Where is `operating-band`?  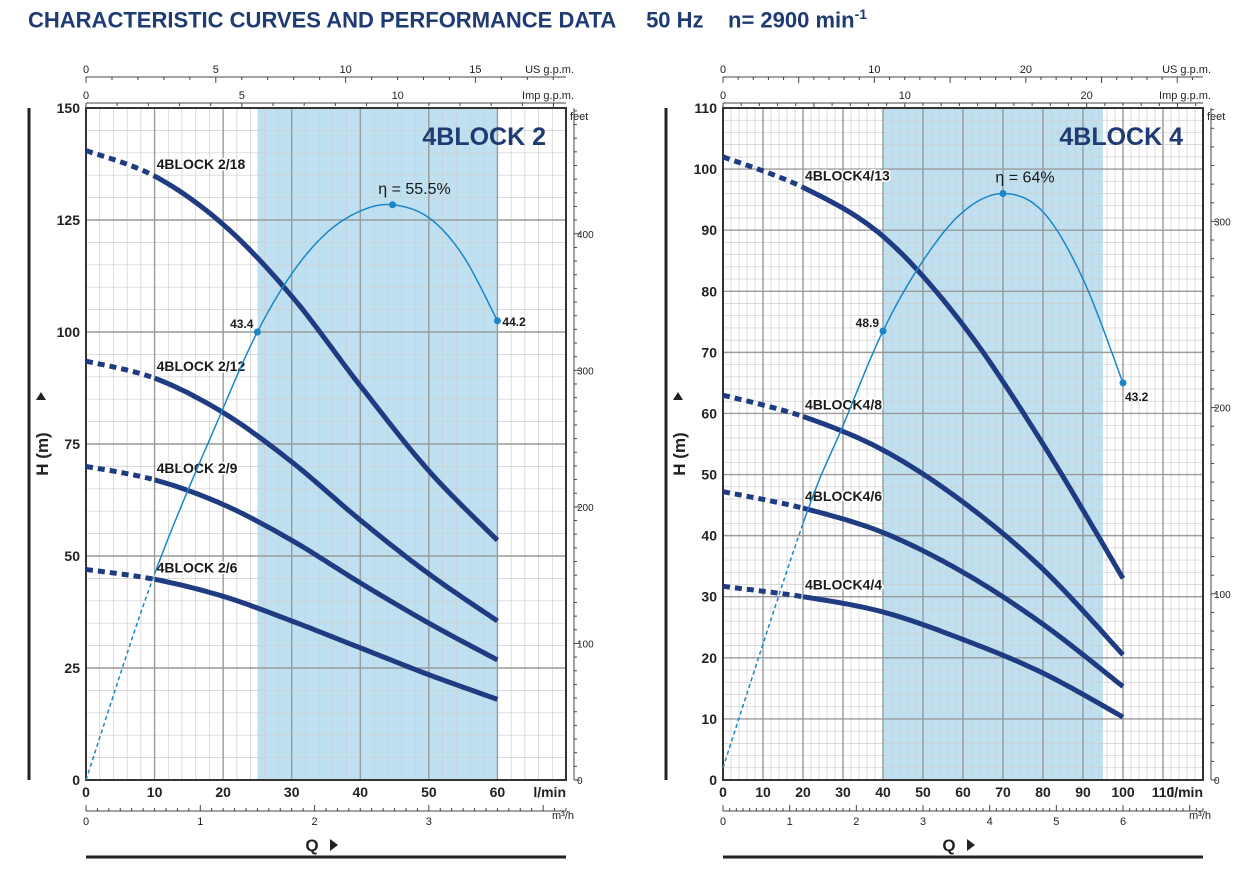 operating-band is located at coordinates (993, 444).